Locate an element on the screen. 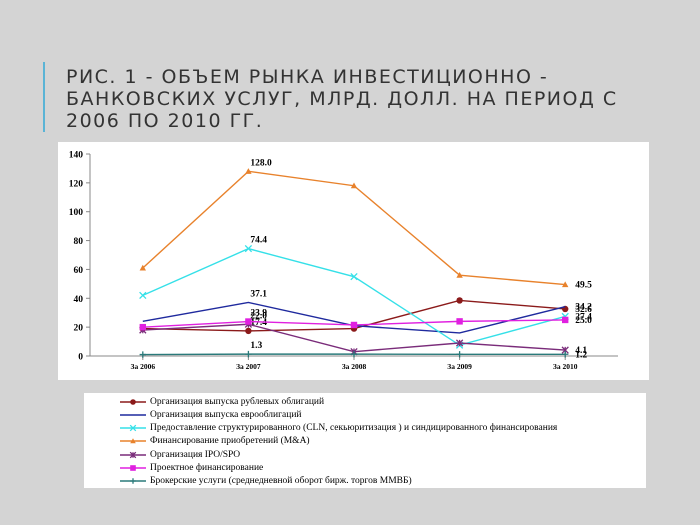  legend-label: Проектное финансирование is located at coordinates (207, 468).